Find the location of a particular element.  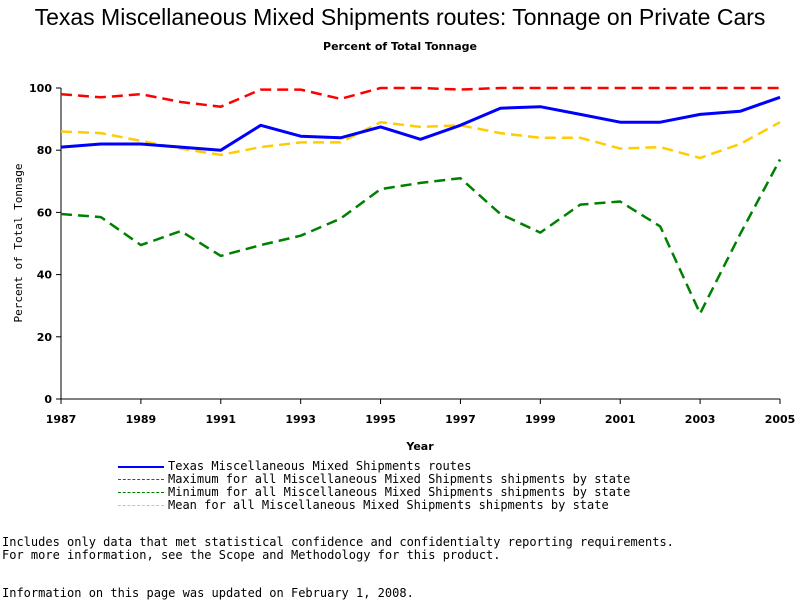

y-axis-label: Percent of Total Tonnage is located at coordinates (18, 243).